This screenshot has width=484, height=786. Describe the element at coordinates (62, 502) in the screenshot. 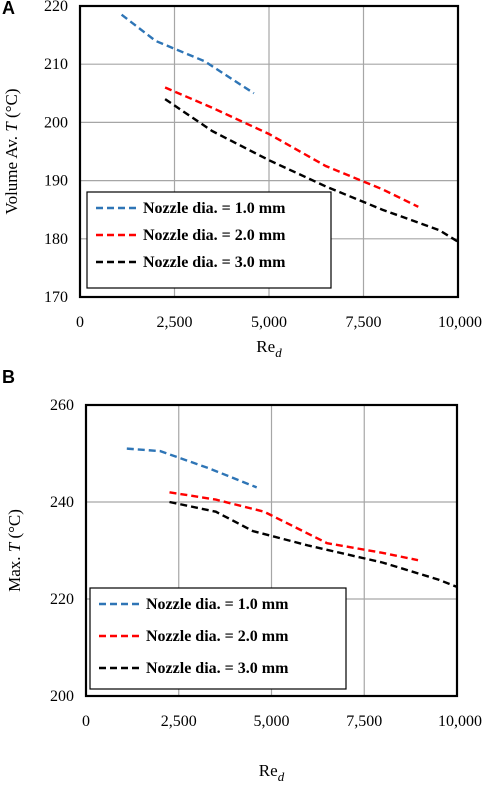

I see `y-tick-label: 240` at that location.